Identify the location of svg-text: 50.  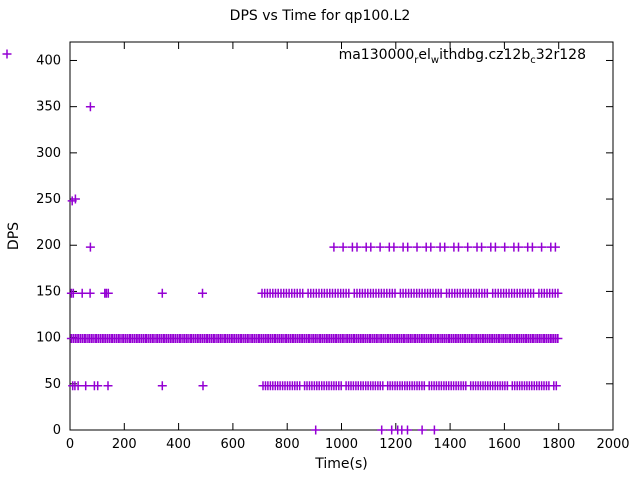
(52, 384).